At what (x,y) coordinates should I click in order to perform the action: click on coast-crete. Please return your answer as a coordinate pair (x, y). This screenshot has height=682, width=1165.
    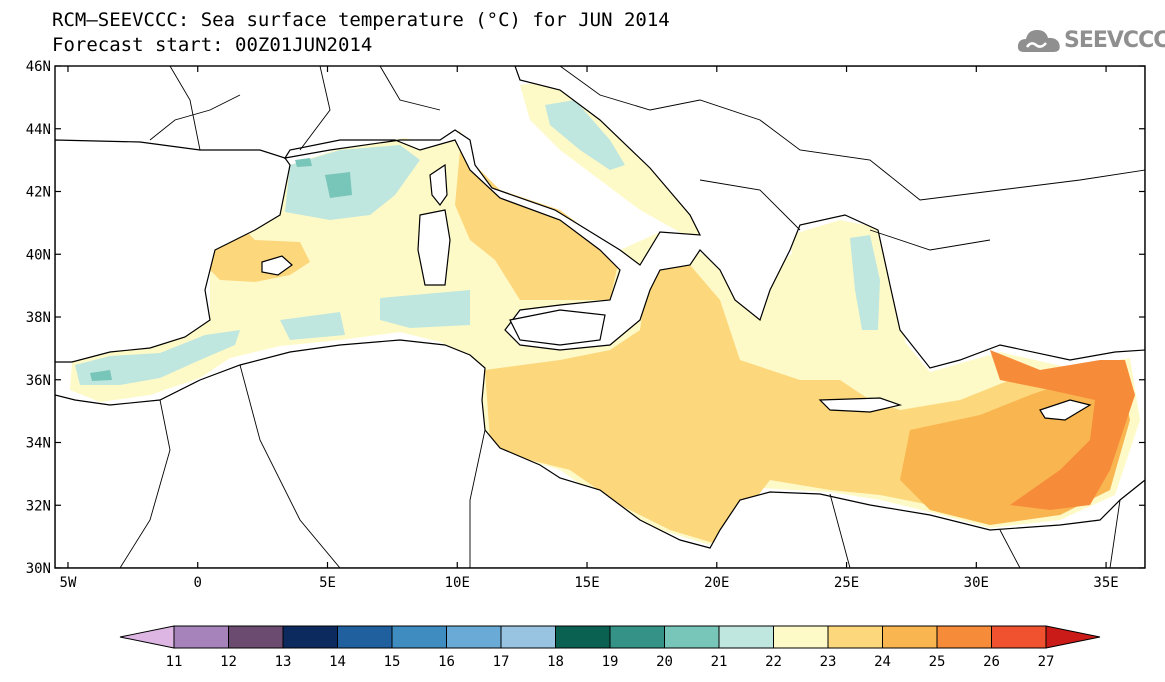
    Looking at the image, I should click on (860, 405).